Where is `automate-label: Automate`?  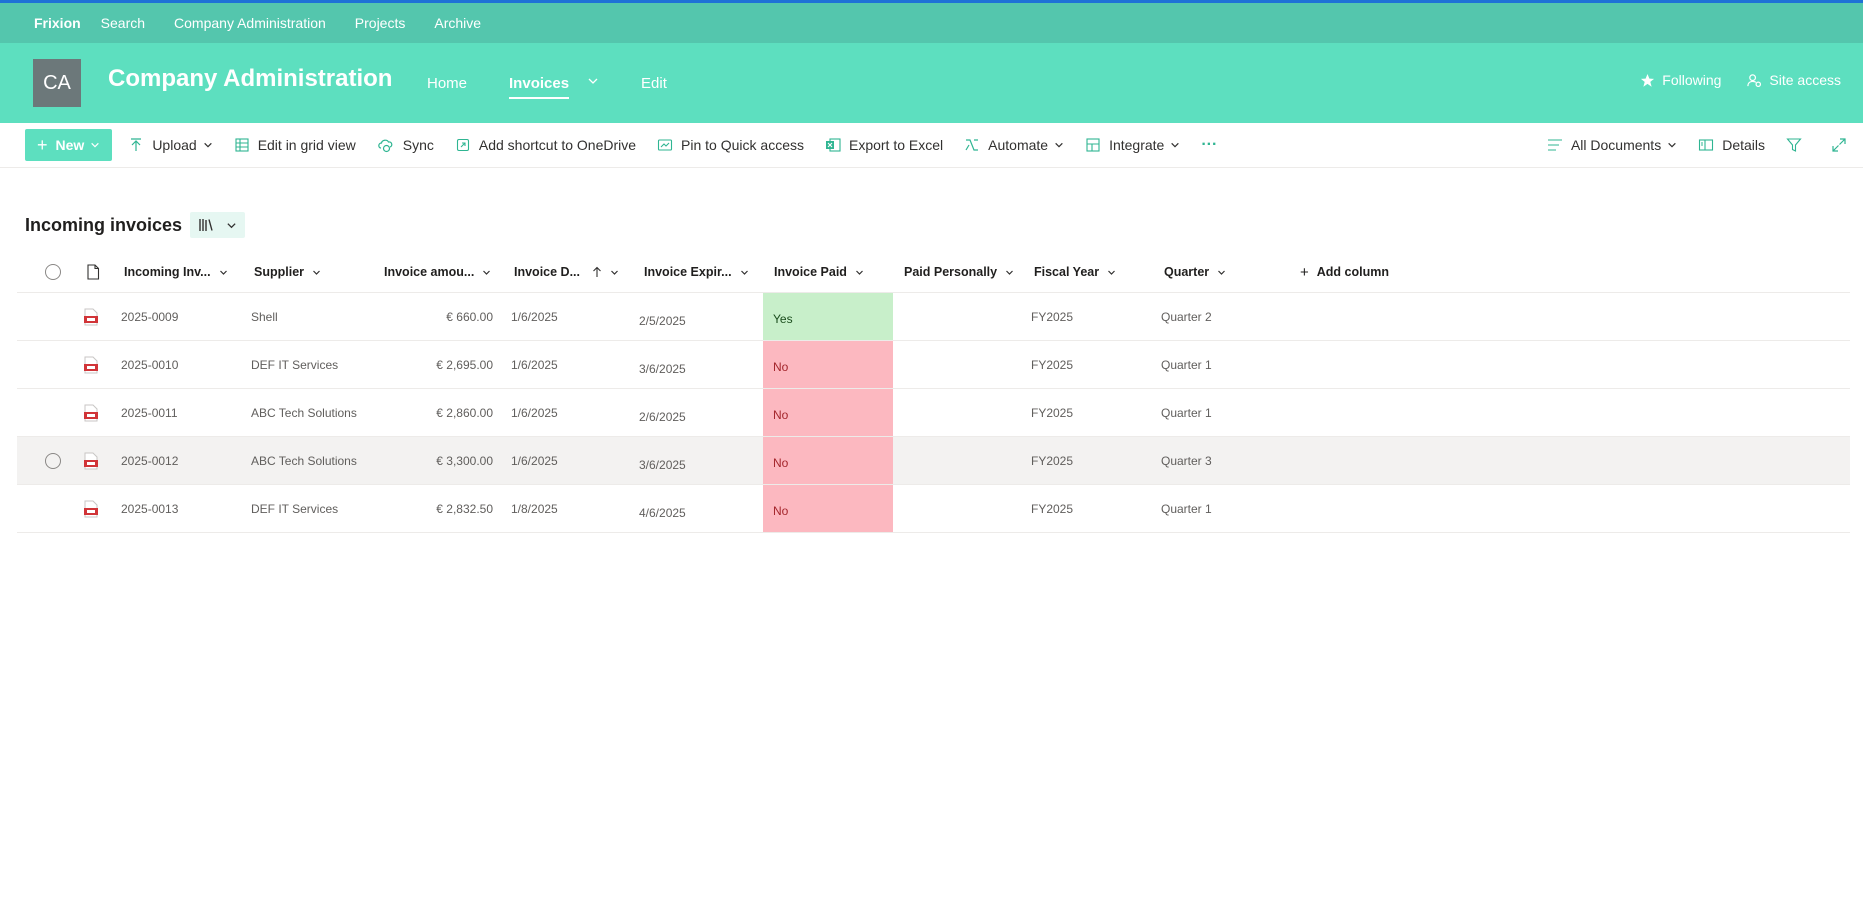 automate-label: Automate is located at coordinates (1018, 145).